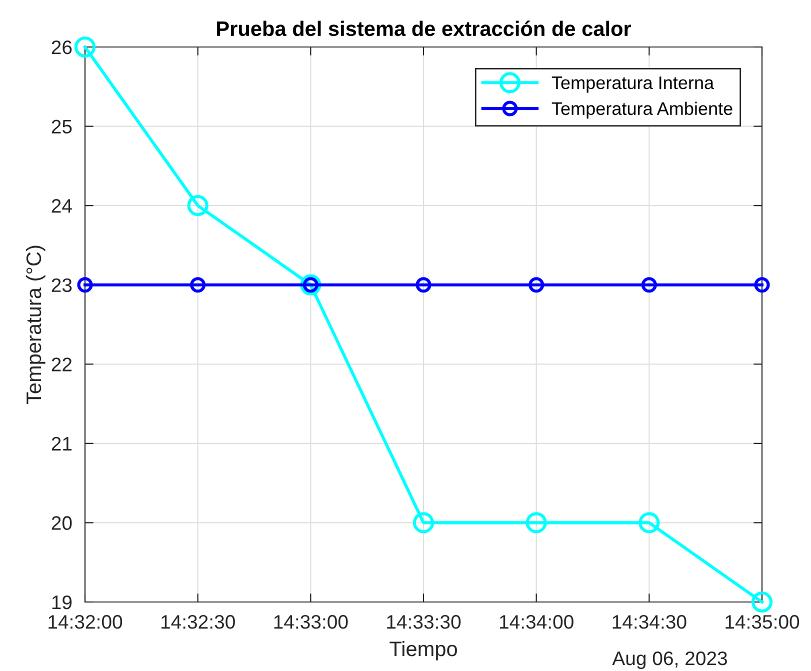 This screenshot has width=811, height=671. What do you see at coordinates (424, 28) in the screenshot?
I see `chart-title: Prueba del sistema de extracción de calor` at bounding box center [424, 28].